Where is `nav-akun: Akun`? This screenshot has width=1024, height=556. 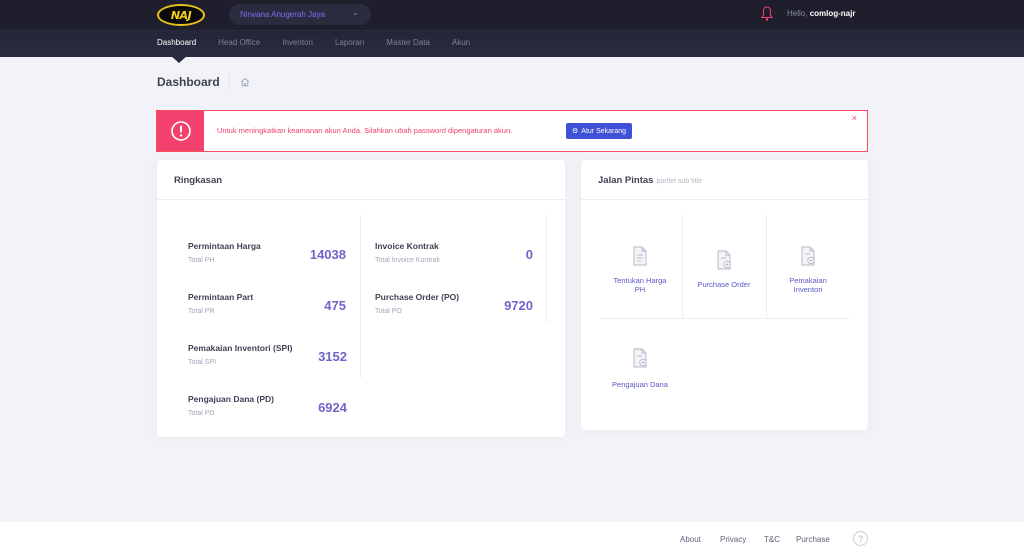 nav-akun: Akun is located at coordinates (461, 42).